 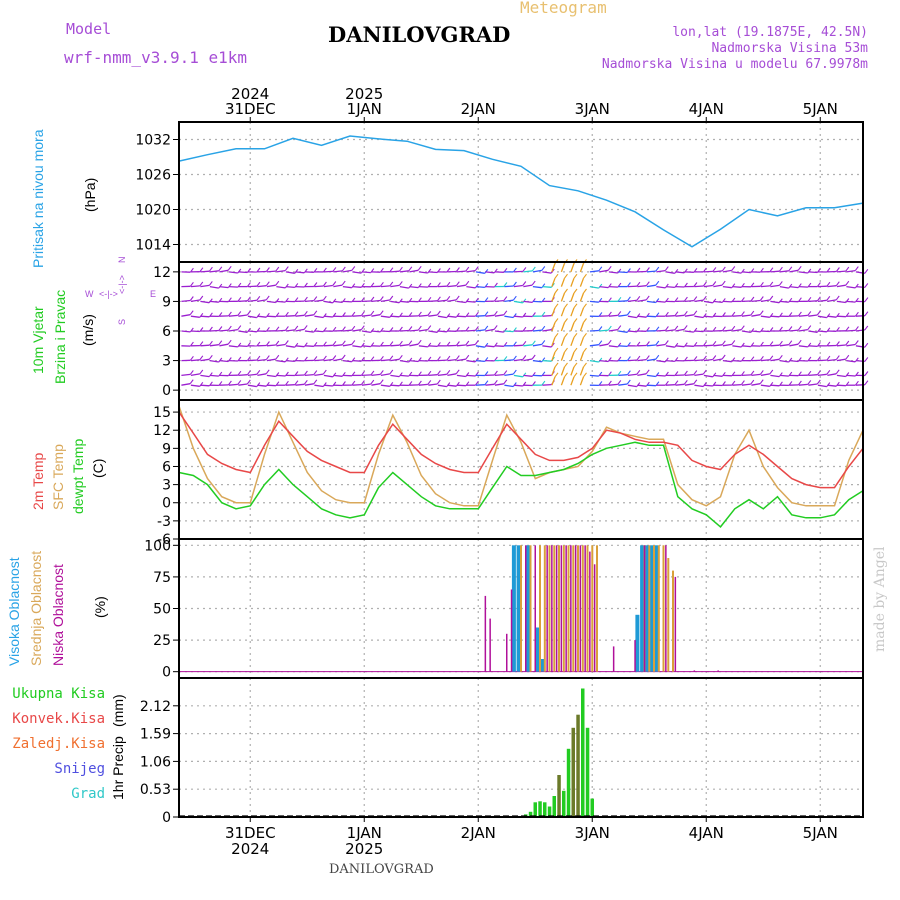 What do you see at coordinates (381, 869) in the screenshot?
I see `footer-station: DANILOVGRAD` at bounding box center [381, 869].